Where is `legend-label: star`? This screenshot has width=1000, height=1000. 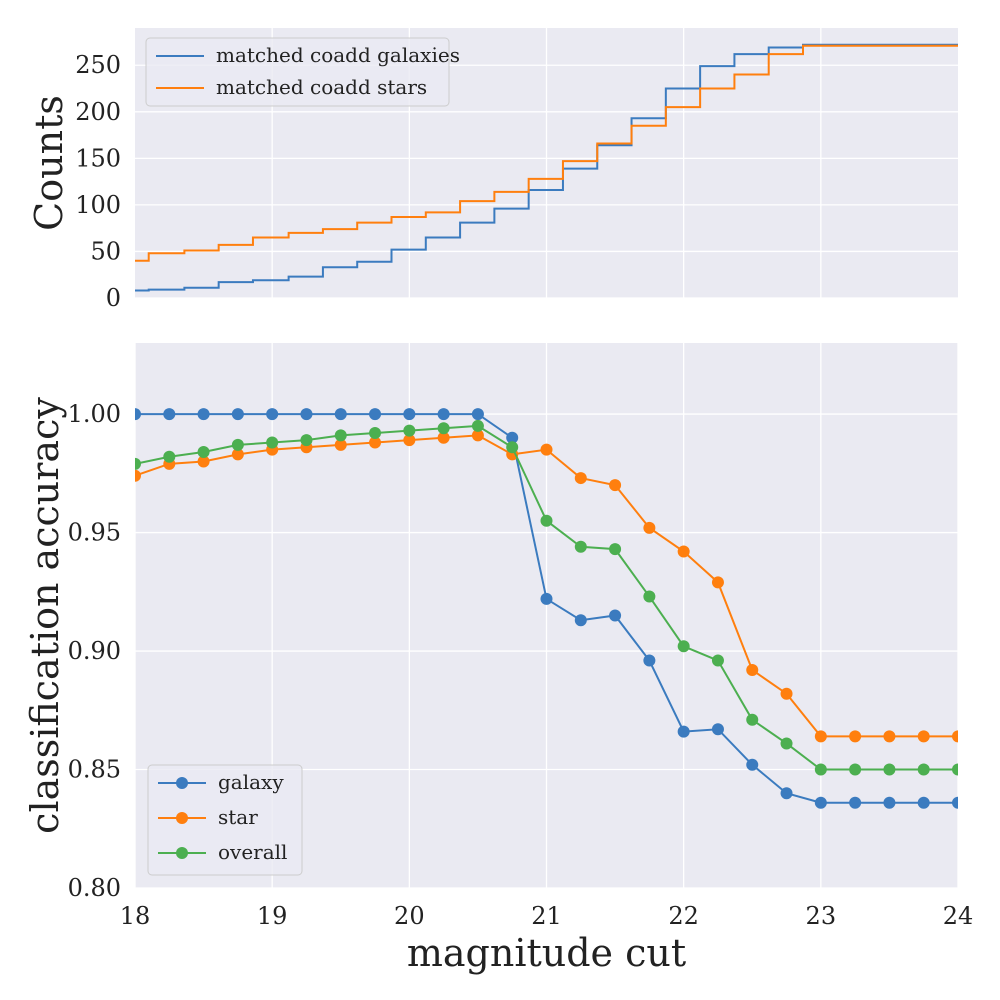
legend-label: star is located at coordinates (238, 817).